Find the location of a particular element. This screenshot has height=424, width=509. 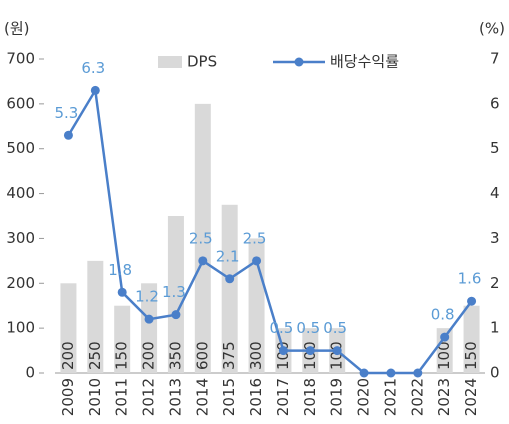

legend-label: DPS is located at coordinates (202, 62).